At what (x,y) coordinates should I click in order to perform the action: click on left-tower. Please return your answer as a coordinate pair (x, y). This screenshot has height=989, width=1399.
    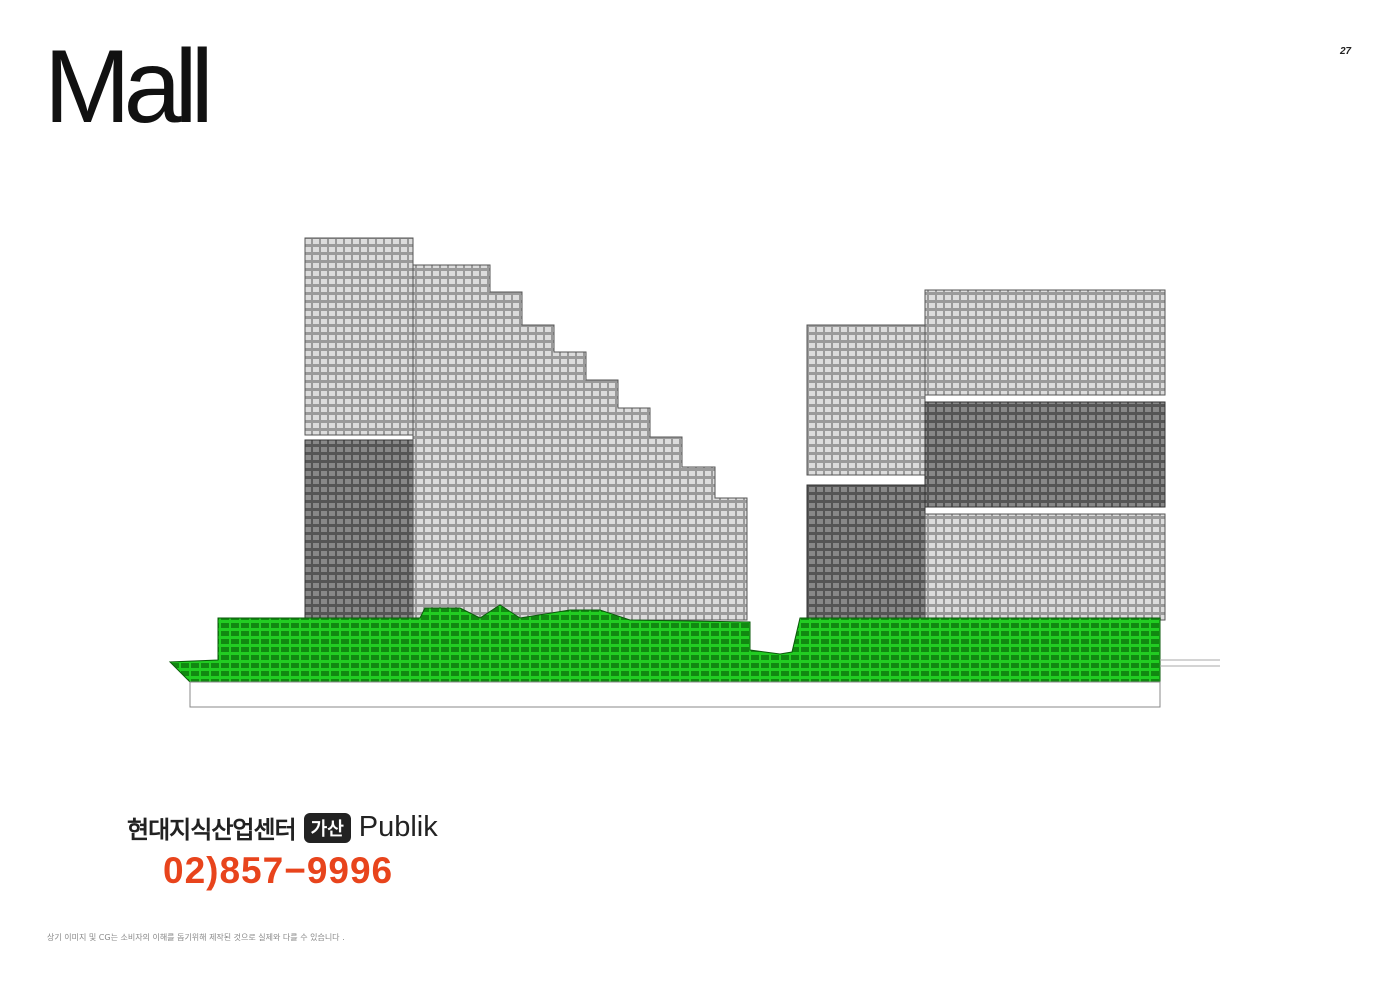
    Looking at the image, I should click on (526, 429).